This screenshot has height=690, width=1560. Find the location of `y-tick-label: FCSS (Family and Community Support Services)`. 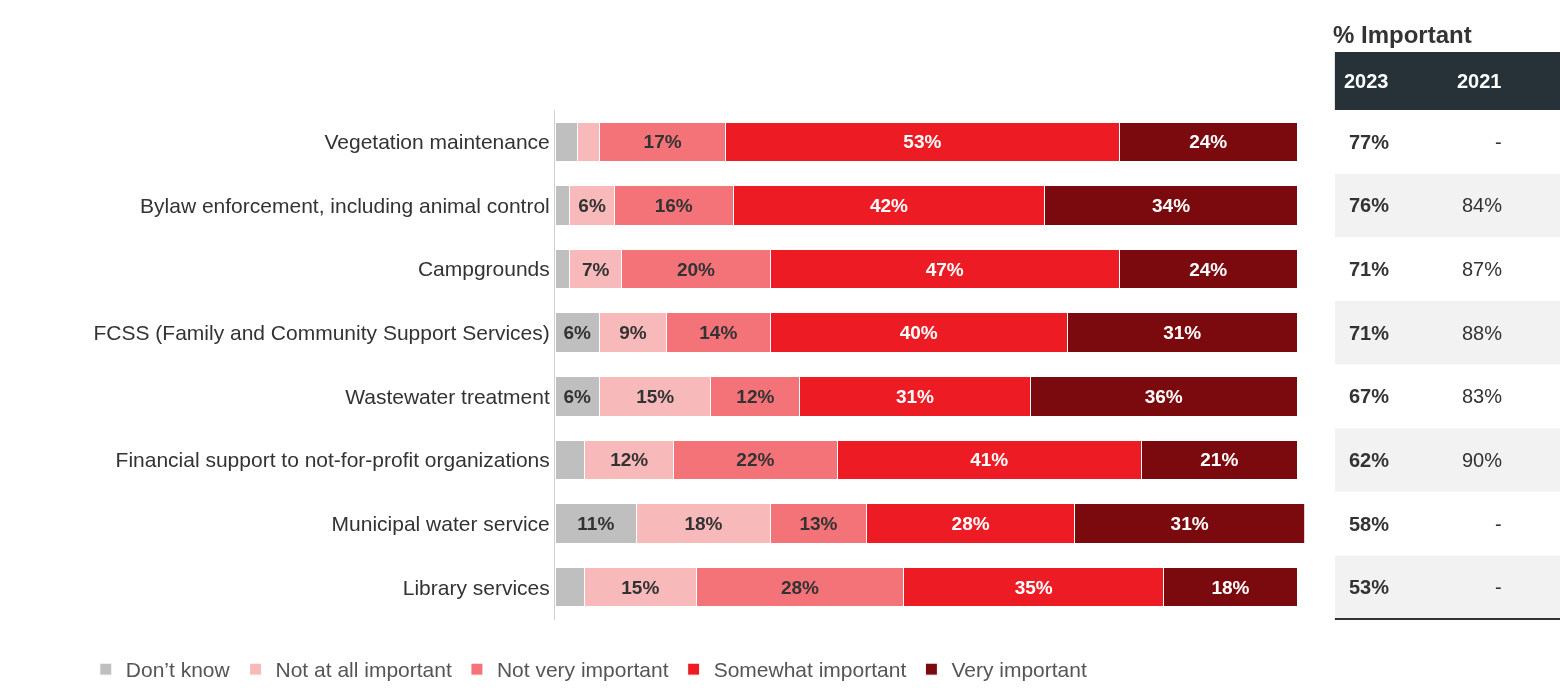

y-tick-label: FCSS (Family and Community Support Services) is located at coordinates (321, 333).